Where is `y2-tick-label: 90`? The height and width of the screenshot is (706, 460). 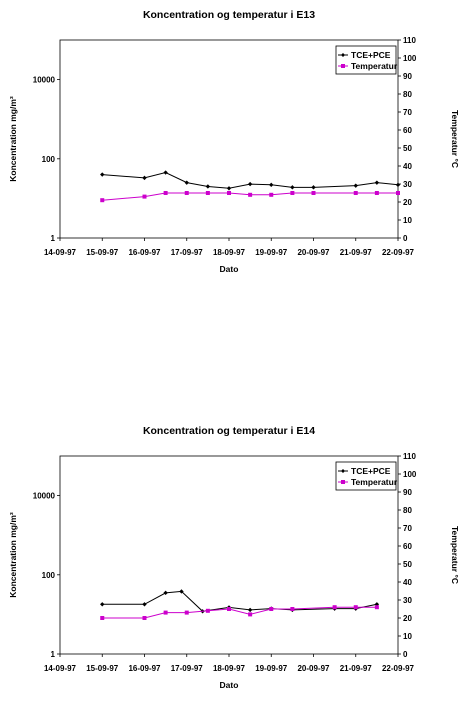 y2-tick-label: 90 is located at coordinates (407, 76).